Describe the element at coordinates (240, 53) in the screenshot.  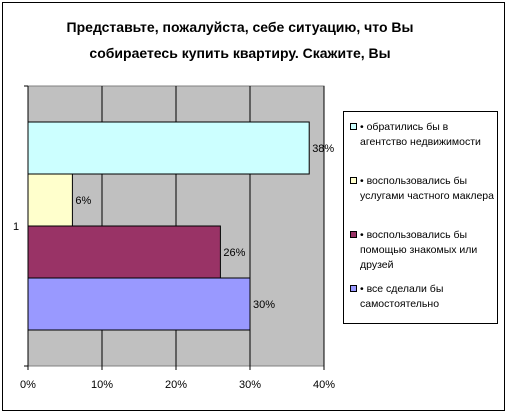
I see `chart-title-line-2: собираетесь купить квартиру. Скажите, Вы` at that location.